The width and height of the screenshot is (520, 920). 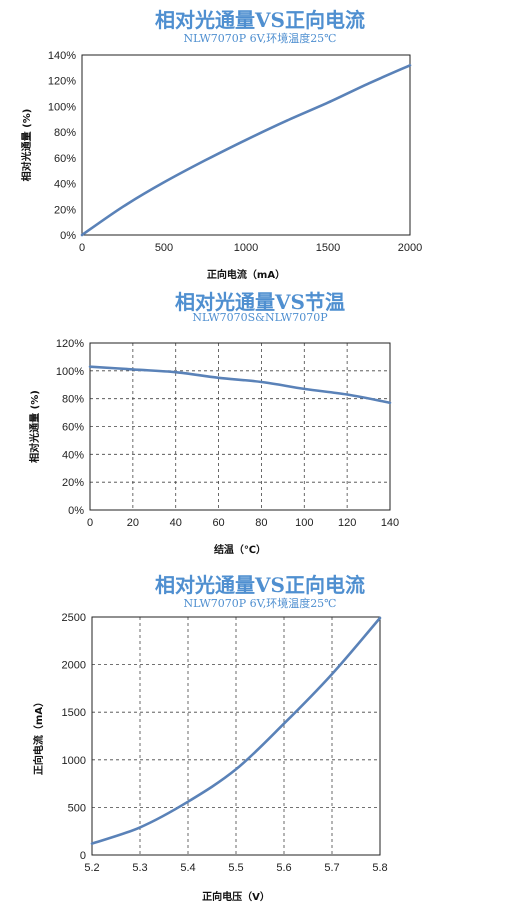 I want to click on x-tick-label: 5.4, so click(x=187, y=868).